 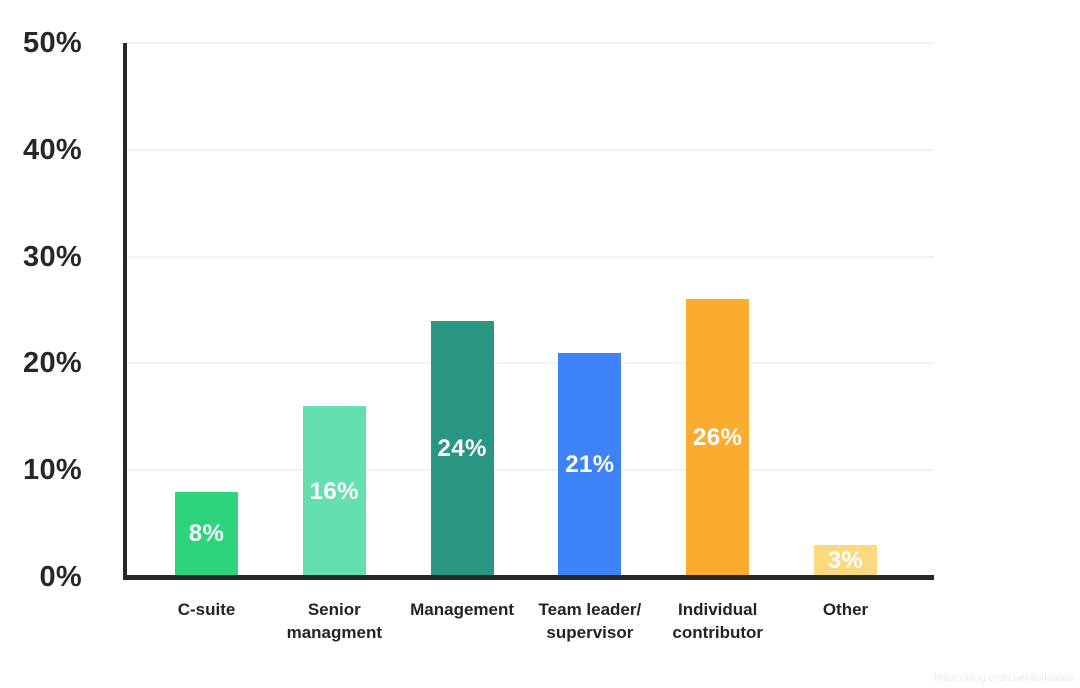 I want to click on watermark: https://blog.csdn.net/liumiaocn, so click(x=1004, y=678).